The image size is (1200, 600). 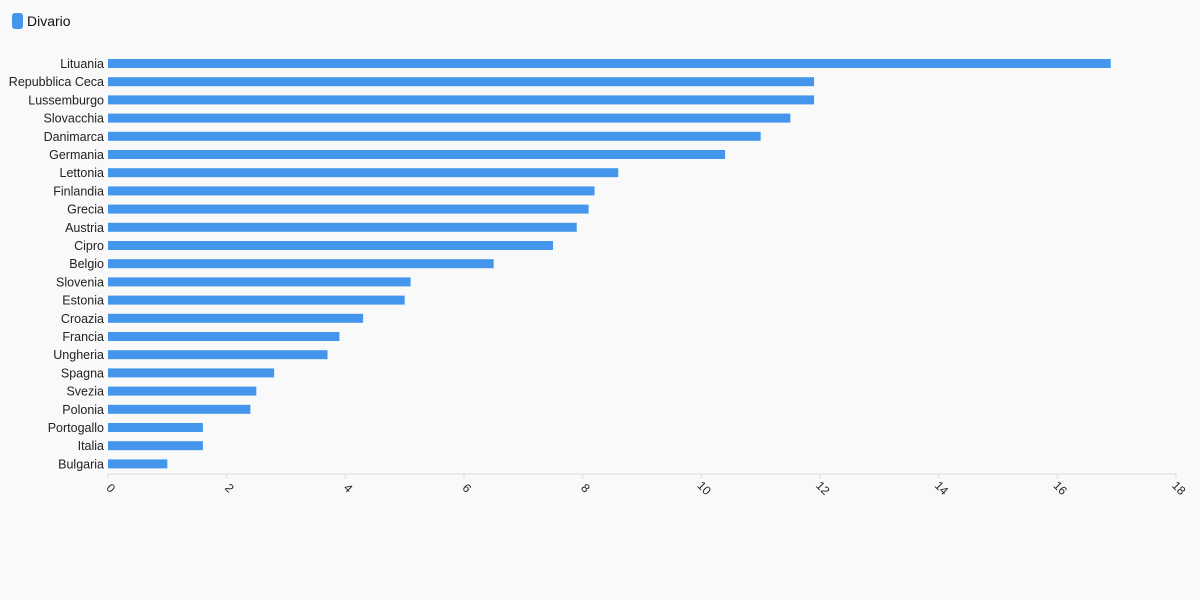 I want to click on category-label: Lussemburgo, so click(x=66, y=100).